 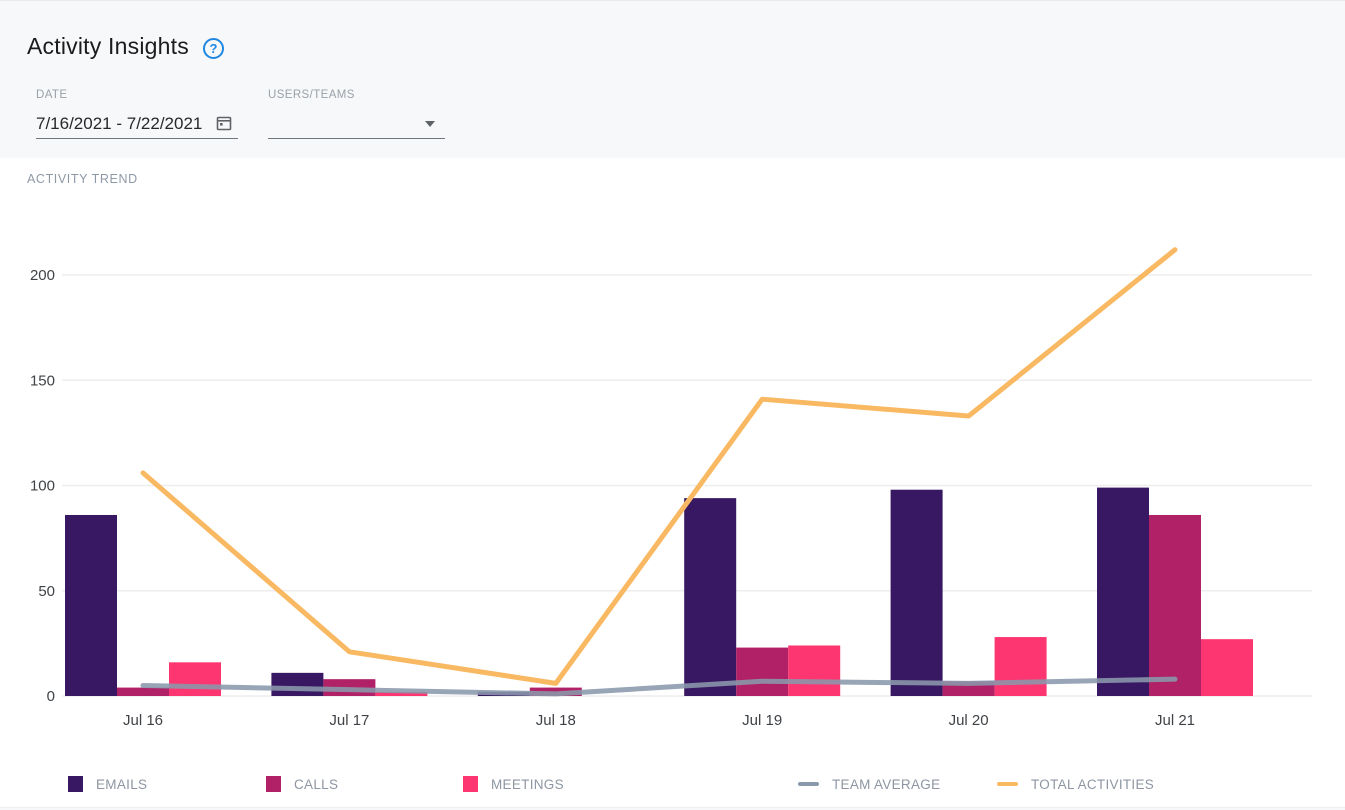 I want to click on legend-swatch-emails, so click(x=75, y=784).